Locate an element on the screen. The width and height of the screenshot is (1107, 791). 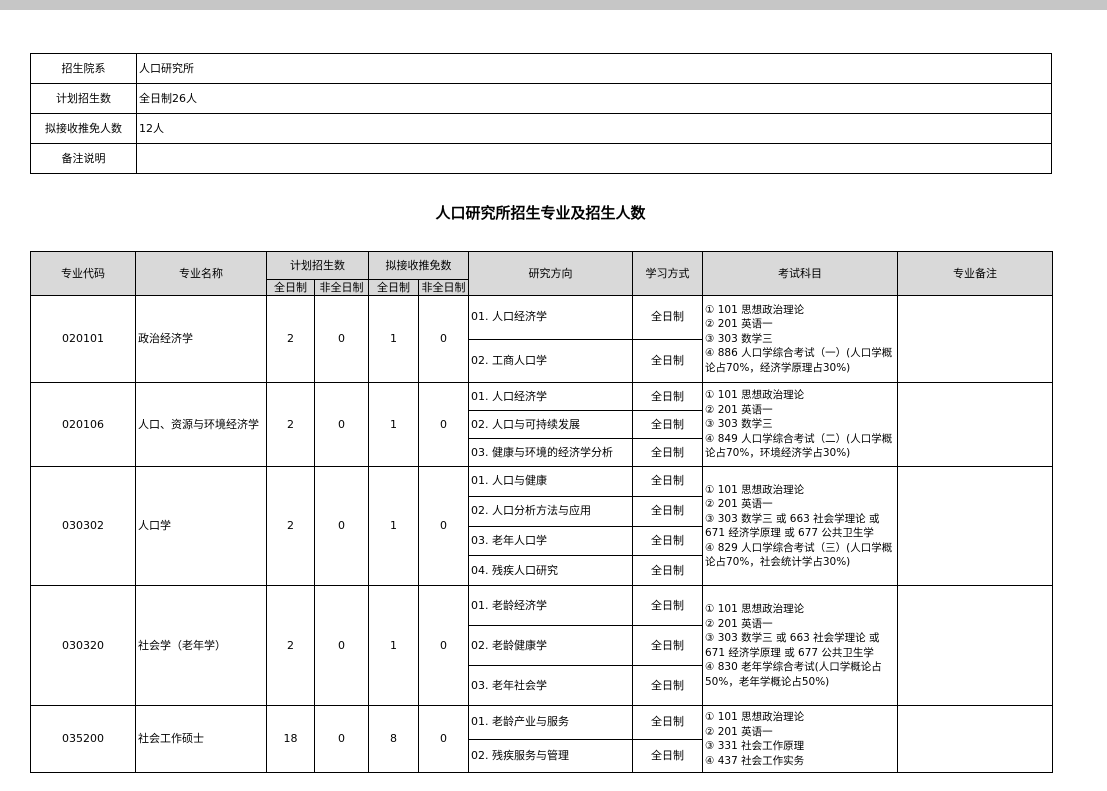
header-direction: 研究方向 is located at coordinates (550, 273).